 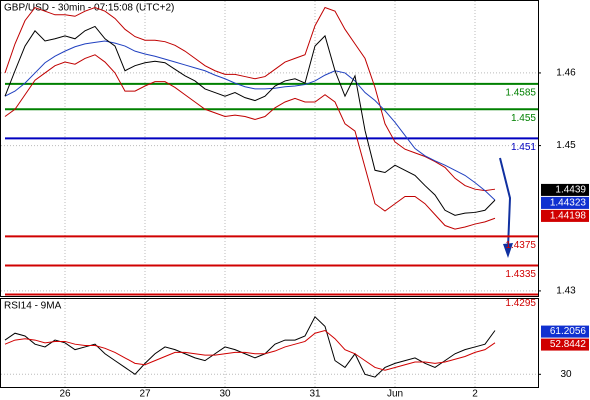 I want to click on level-label: 1.4335, so click(x=520, y=274).